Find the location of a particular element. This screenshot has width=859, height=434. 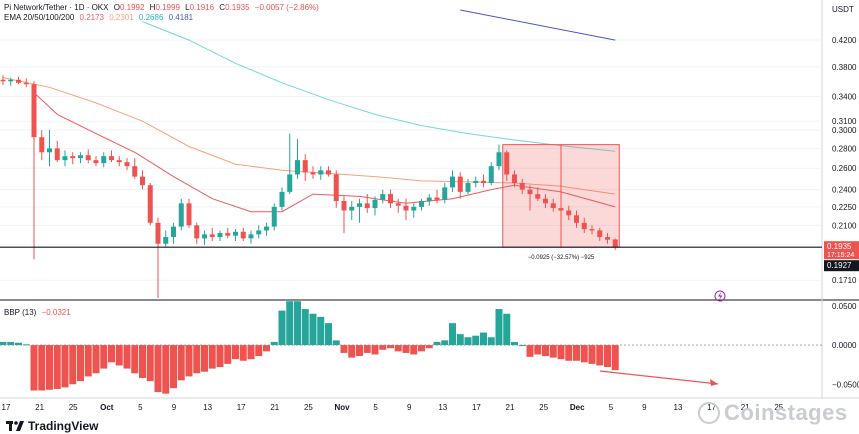

ema200-value: 0.4181 is located at coordinates (181, 17).